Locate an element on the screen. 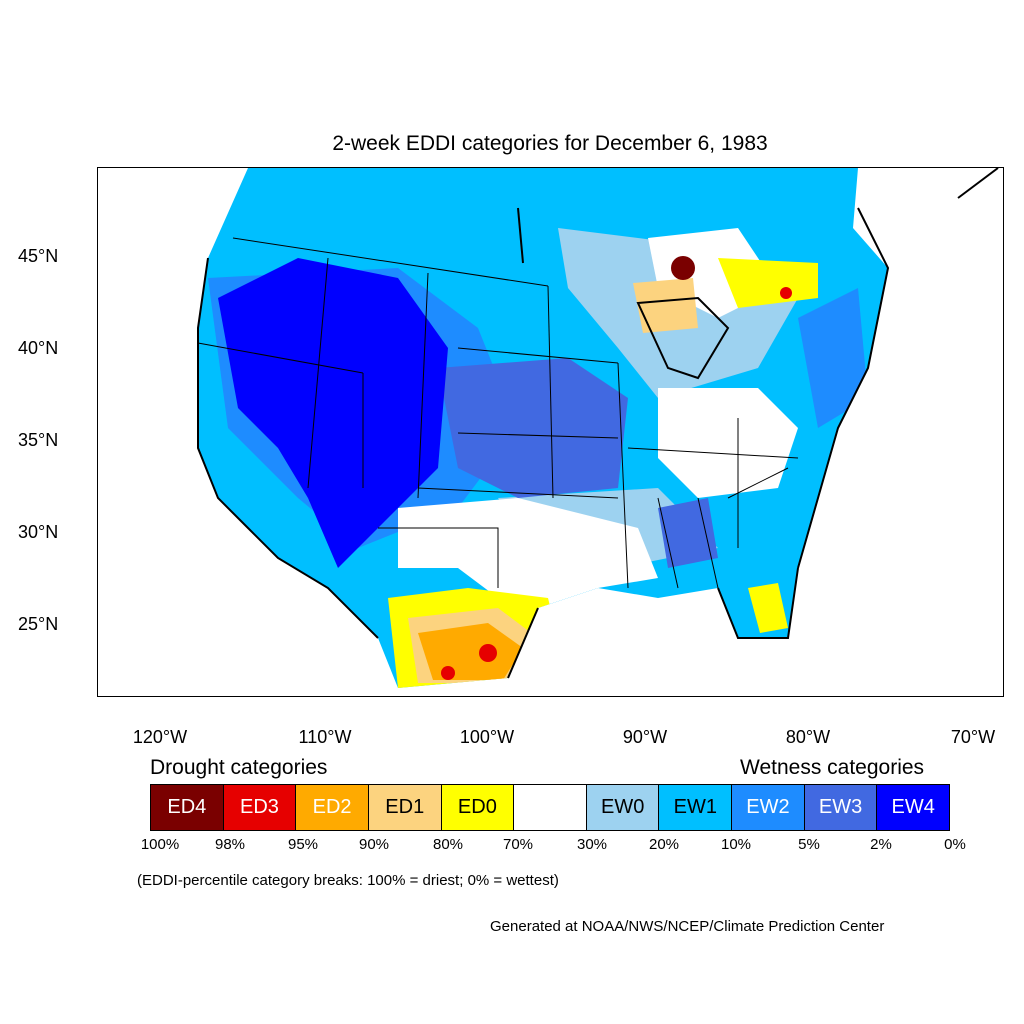  pct-break-30: 30% is located at coordinates (592, 844).